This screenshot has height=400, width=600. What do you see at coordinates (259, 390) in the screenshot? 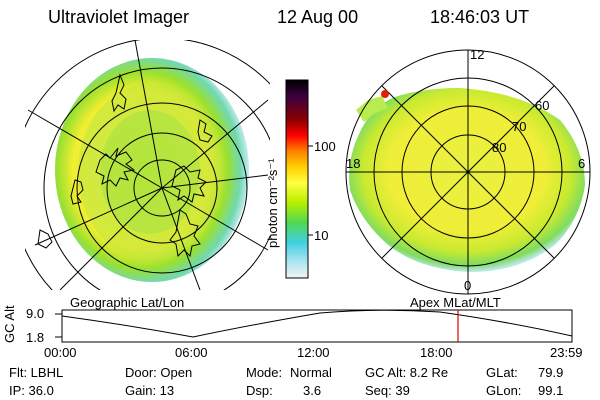
I see `dsp-label: Dsp:` at bounding box center [259, 390].